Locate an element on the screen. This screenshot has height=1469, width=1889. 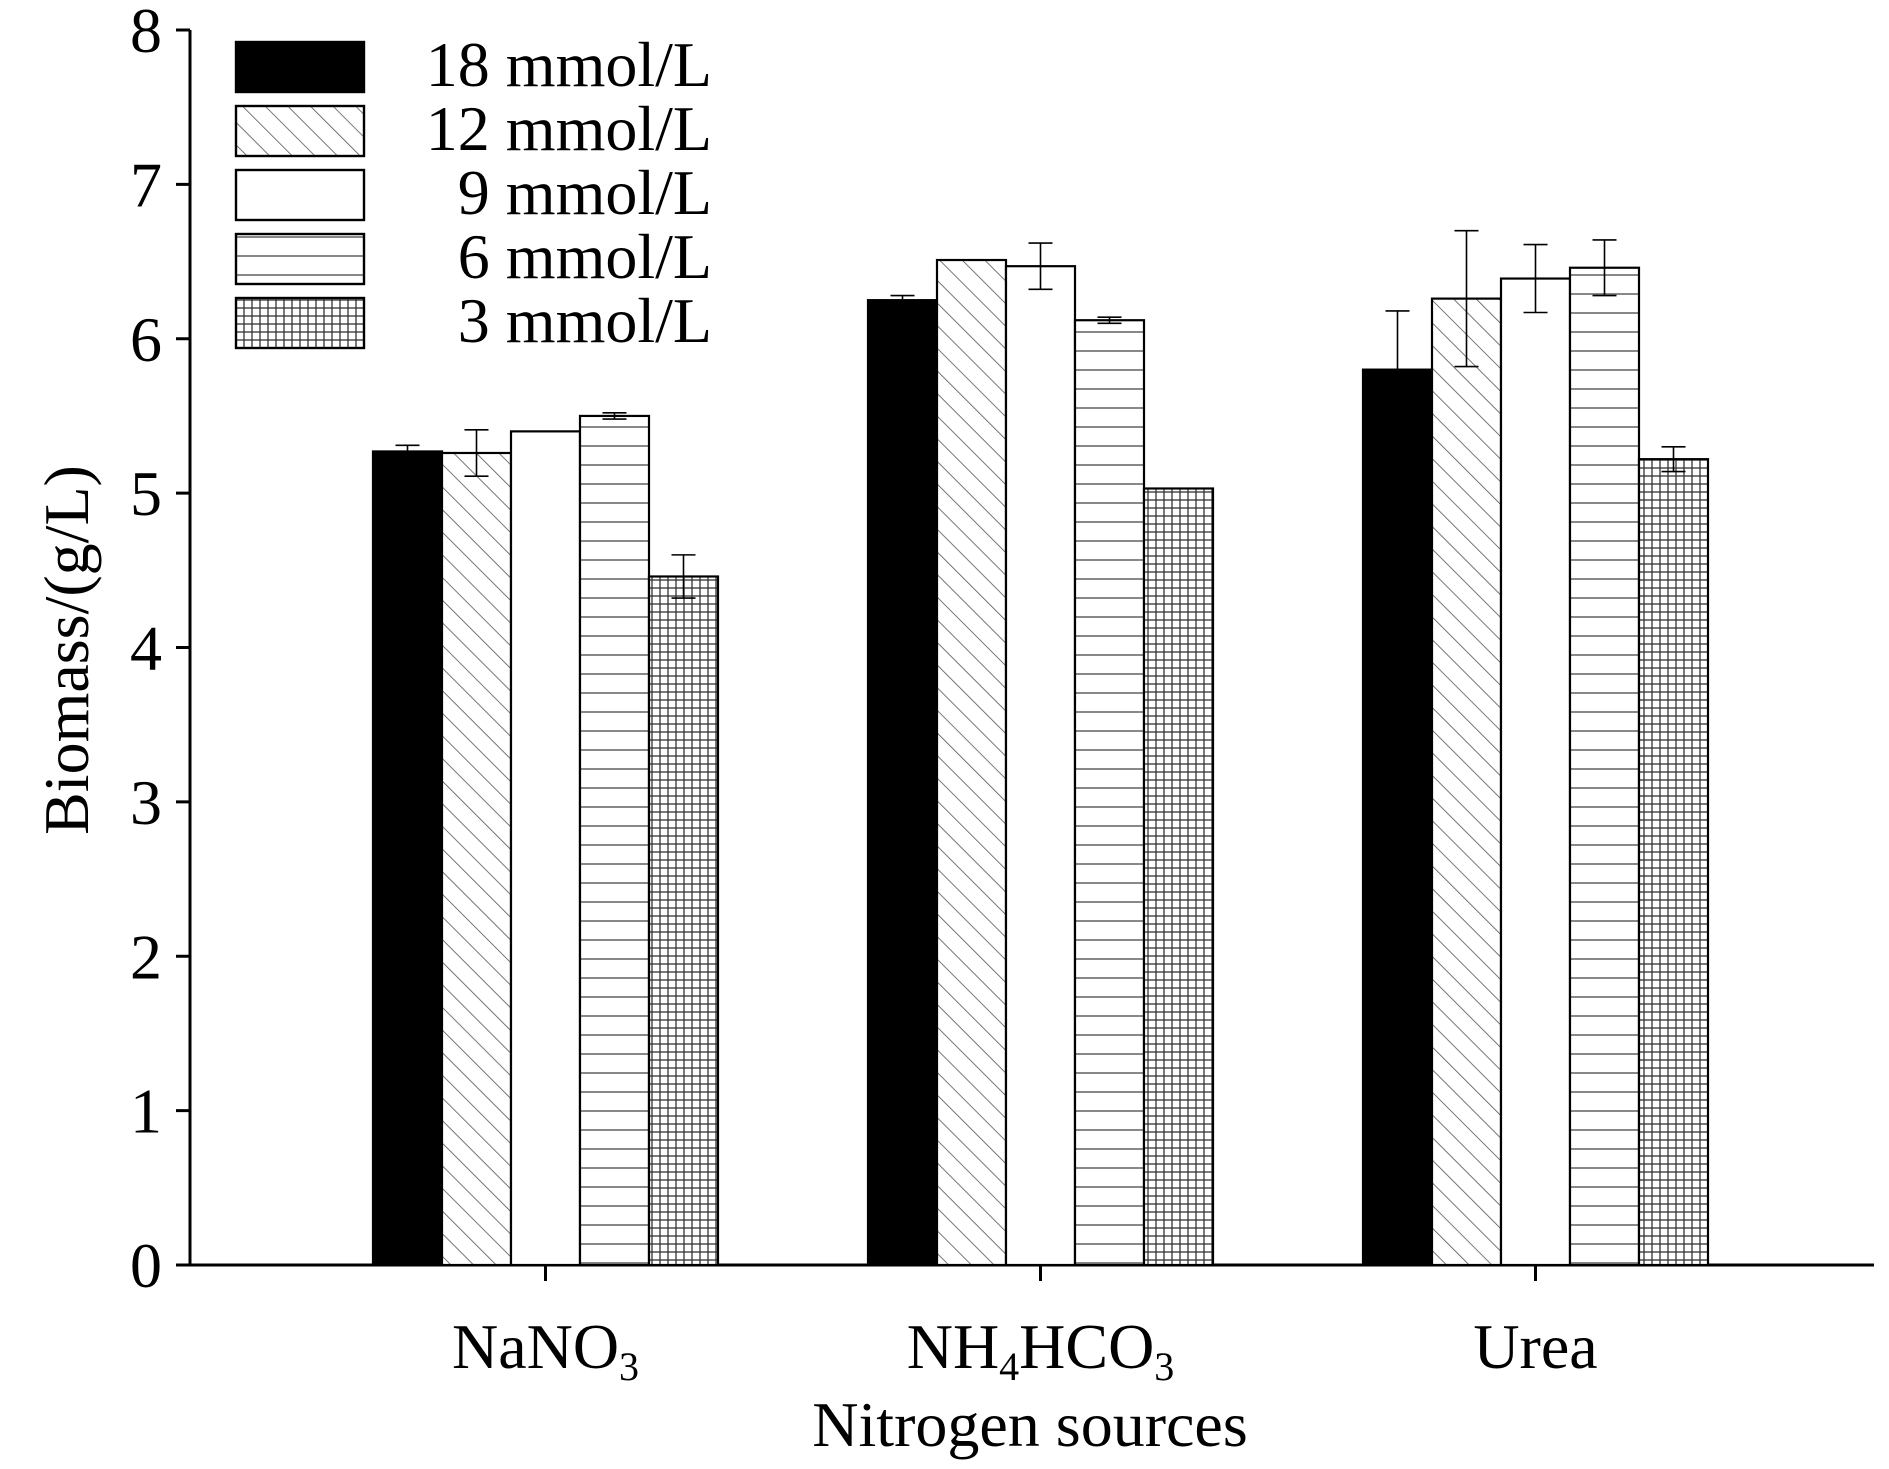
y-tick-label: 5 is located at coordinates (146, 493).